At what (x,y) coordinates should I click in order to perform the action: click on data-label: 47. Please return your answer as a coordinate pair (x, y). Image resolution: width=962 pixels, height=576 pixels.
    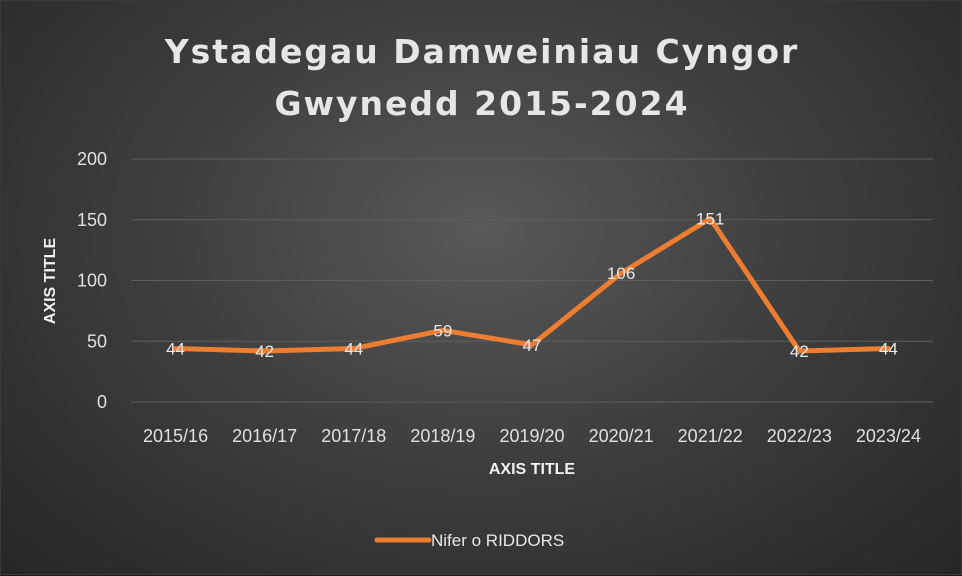
    Looking at the image, I should click on (532, 345).